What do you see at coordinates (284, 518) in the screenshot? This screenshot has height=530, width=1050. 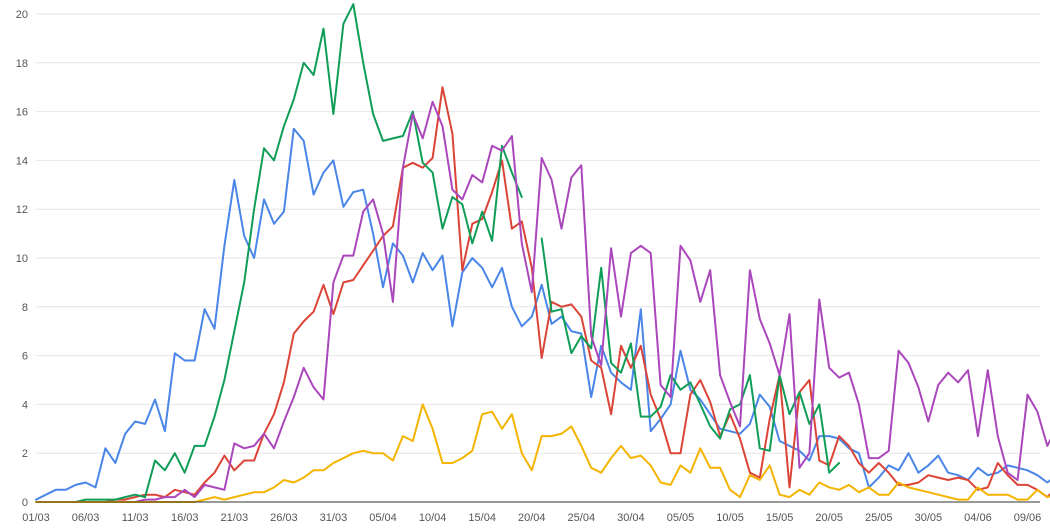 I see `x-tick-label: 26/03` at bounding box center [284, 518].